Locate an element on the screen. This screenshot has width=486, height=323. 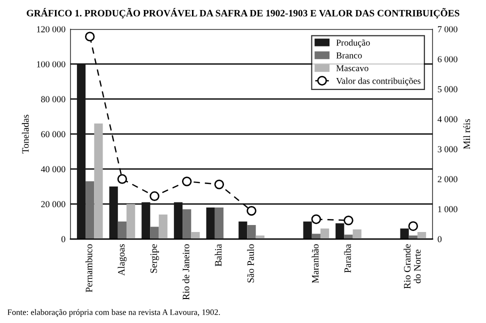
x-tick-label: Bahia is located at coordinates (218, 255).